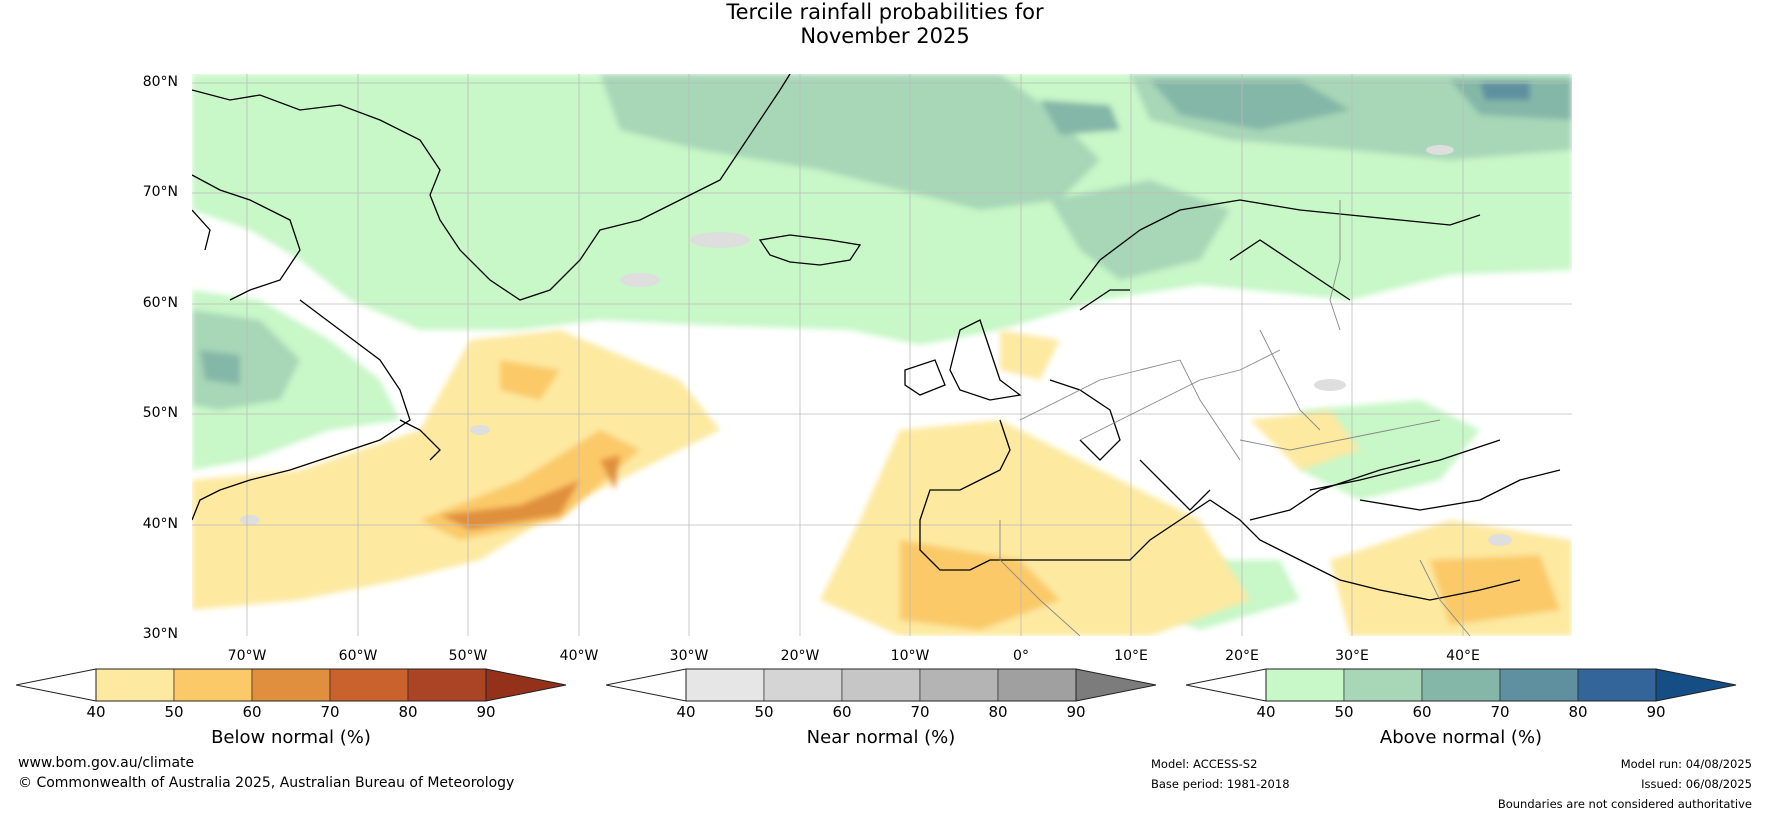 The height and width of the screenshot is (816, 1770). Describe the element at coordinates (800, 656) in the screenshot. I see `lon-label-20w: 20°W` at that location.